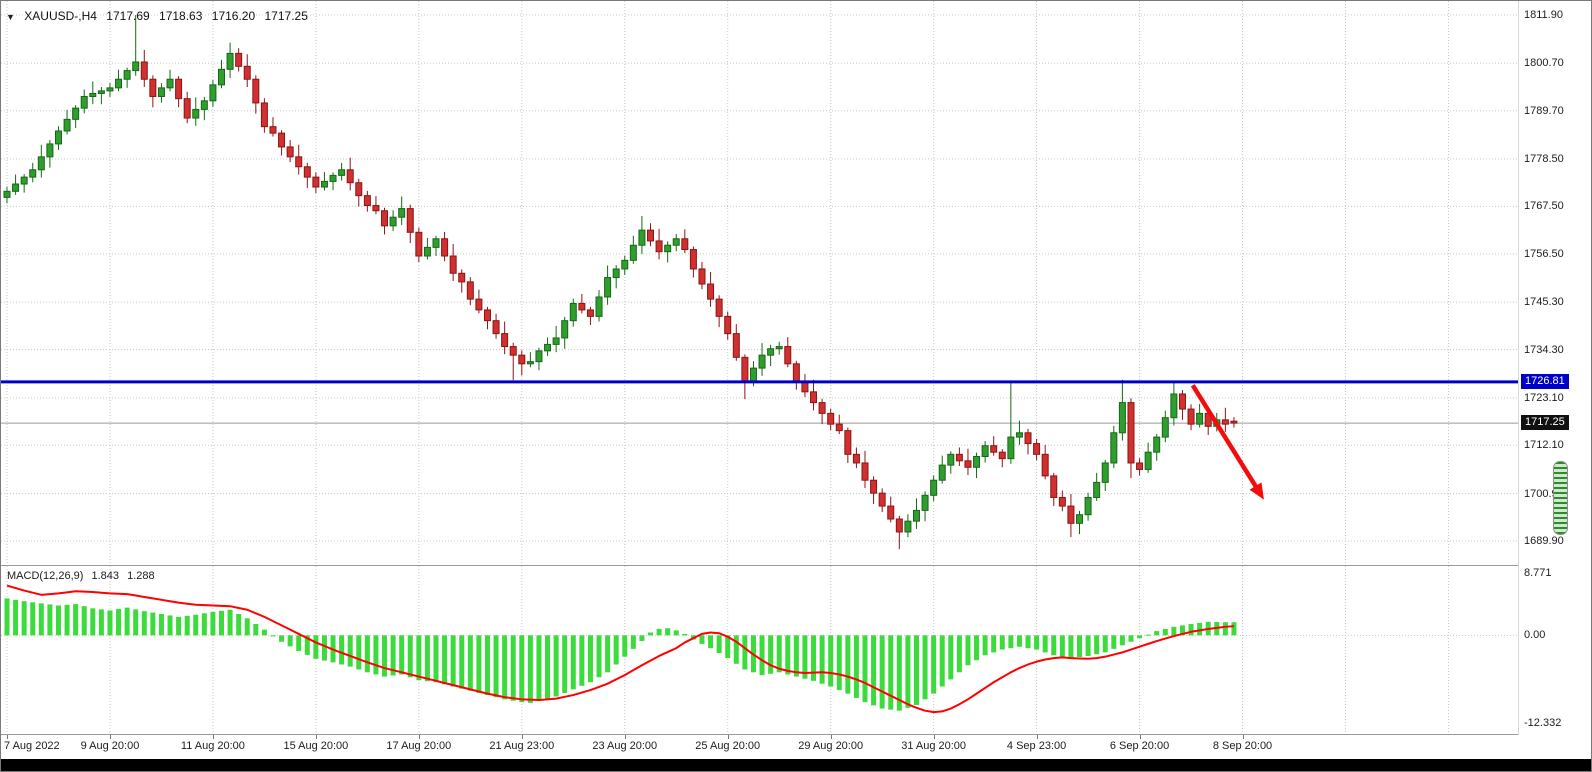 The height and width of the screenshot is (772, 1592). Describe the element at coordinates (181, 16) in the screenshot. I see `ohlc-high: 1718.63` at that location.